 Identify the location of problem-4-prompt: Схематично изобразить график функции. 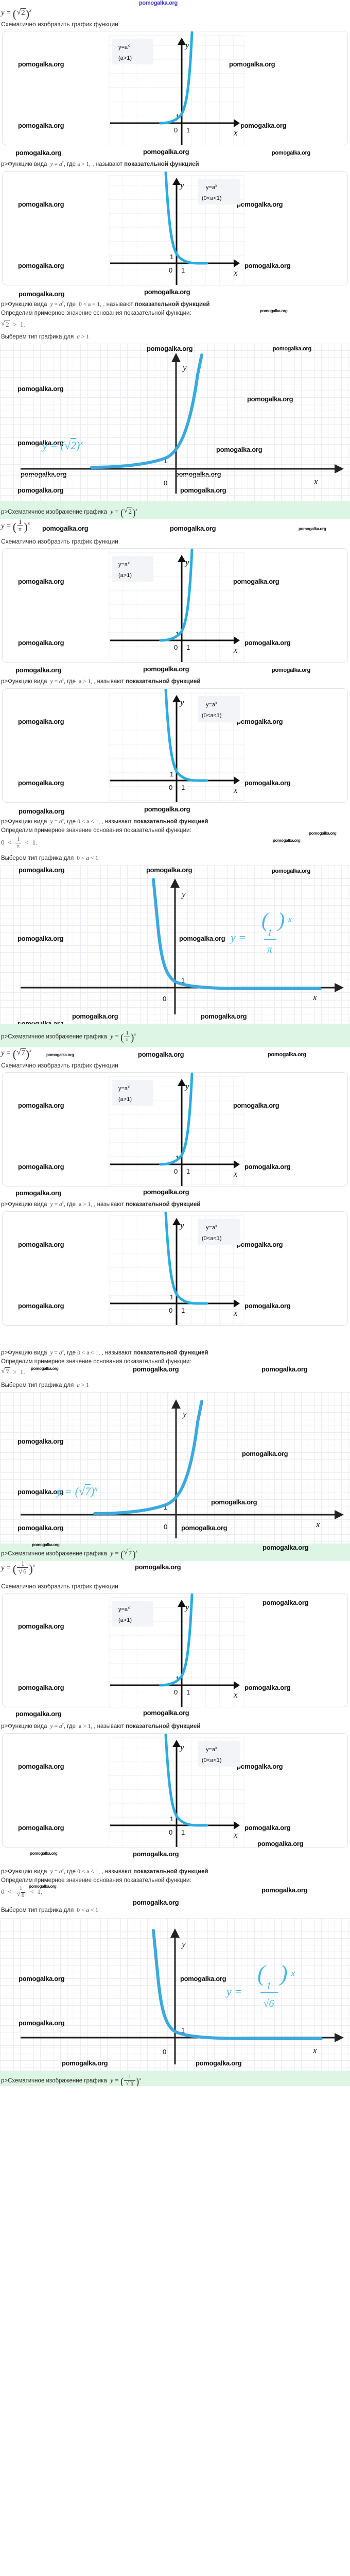
(59, 1586).